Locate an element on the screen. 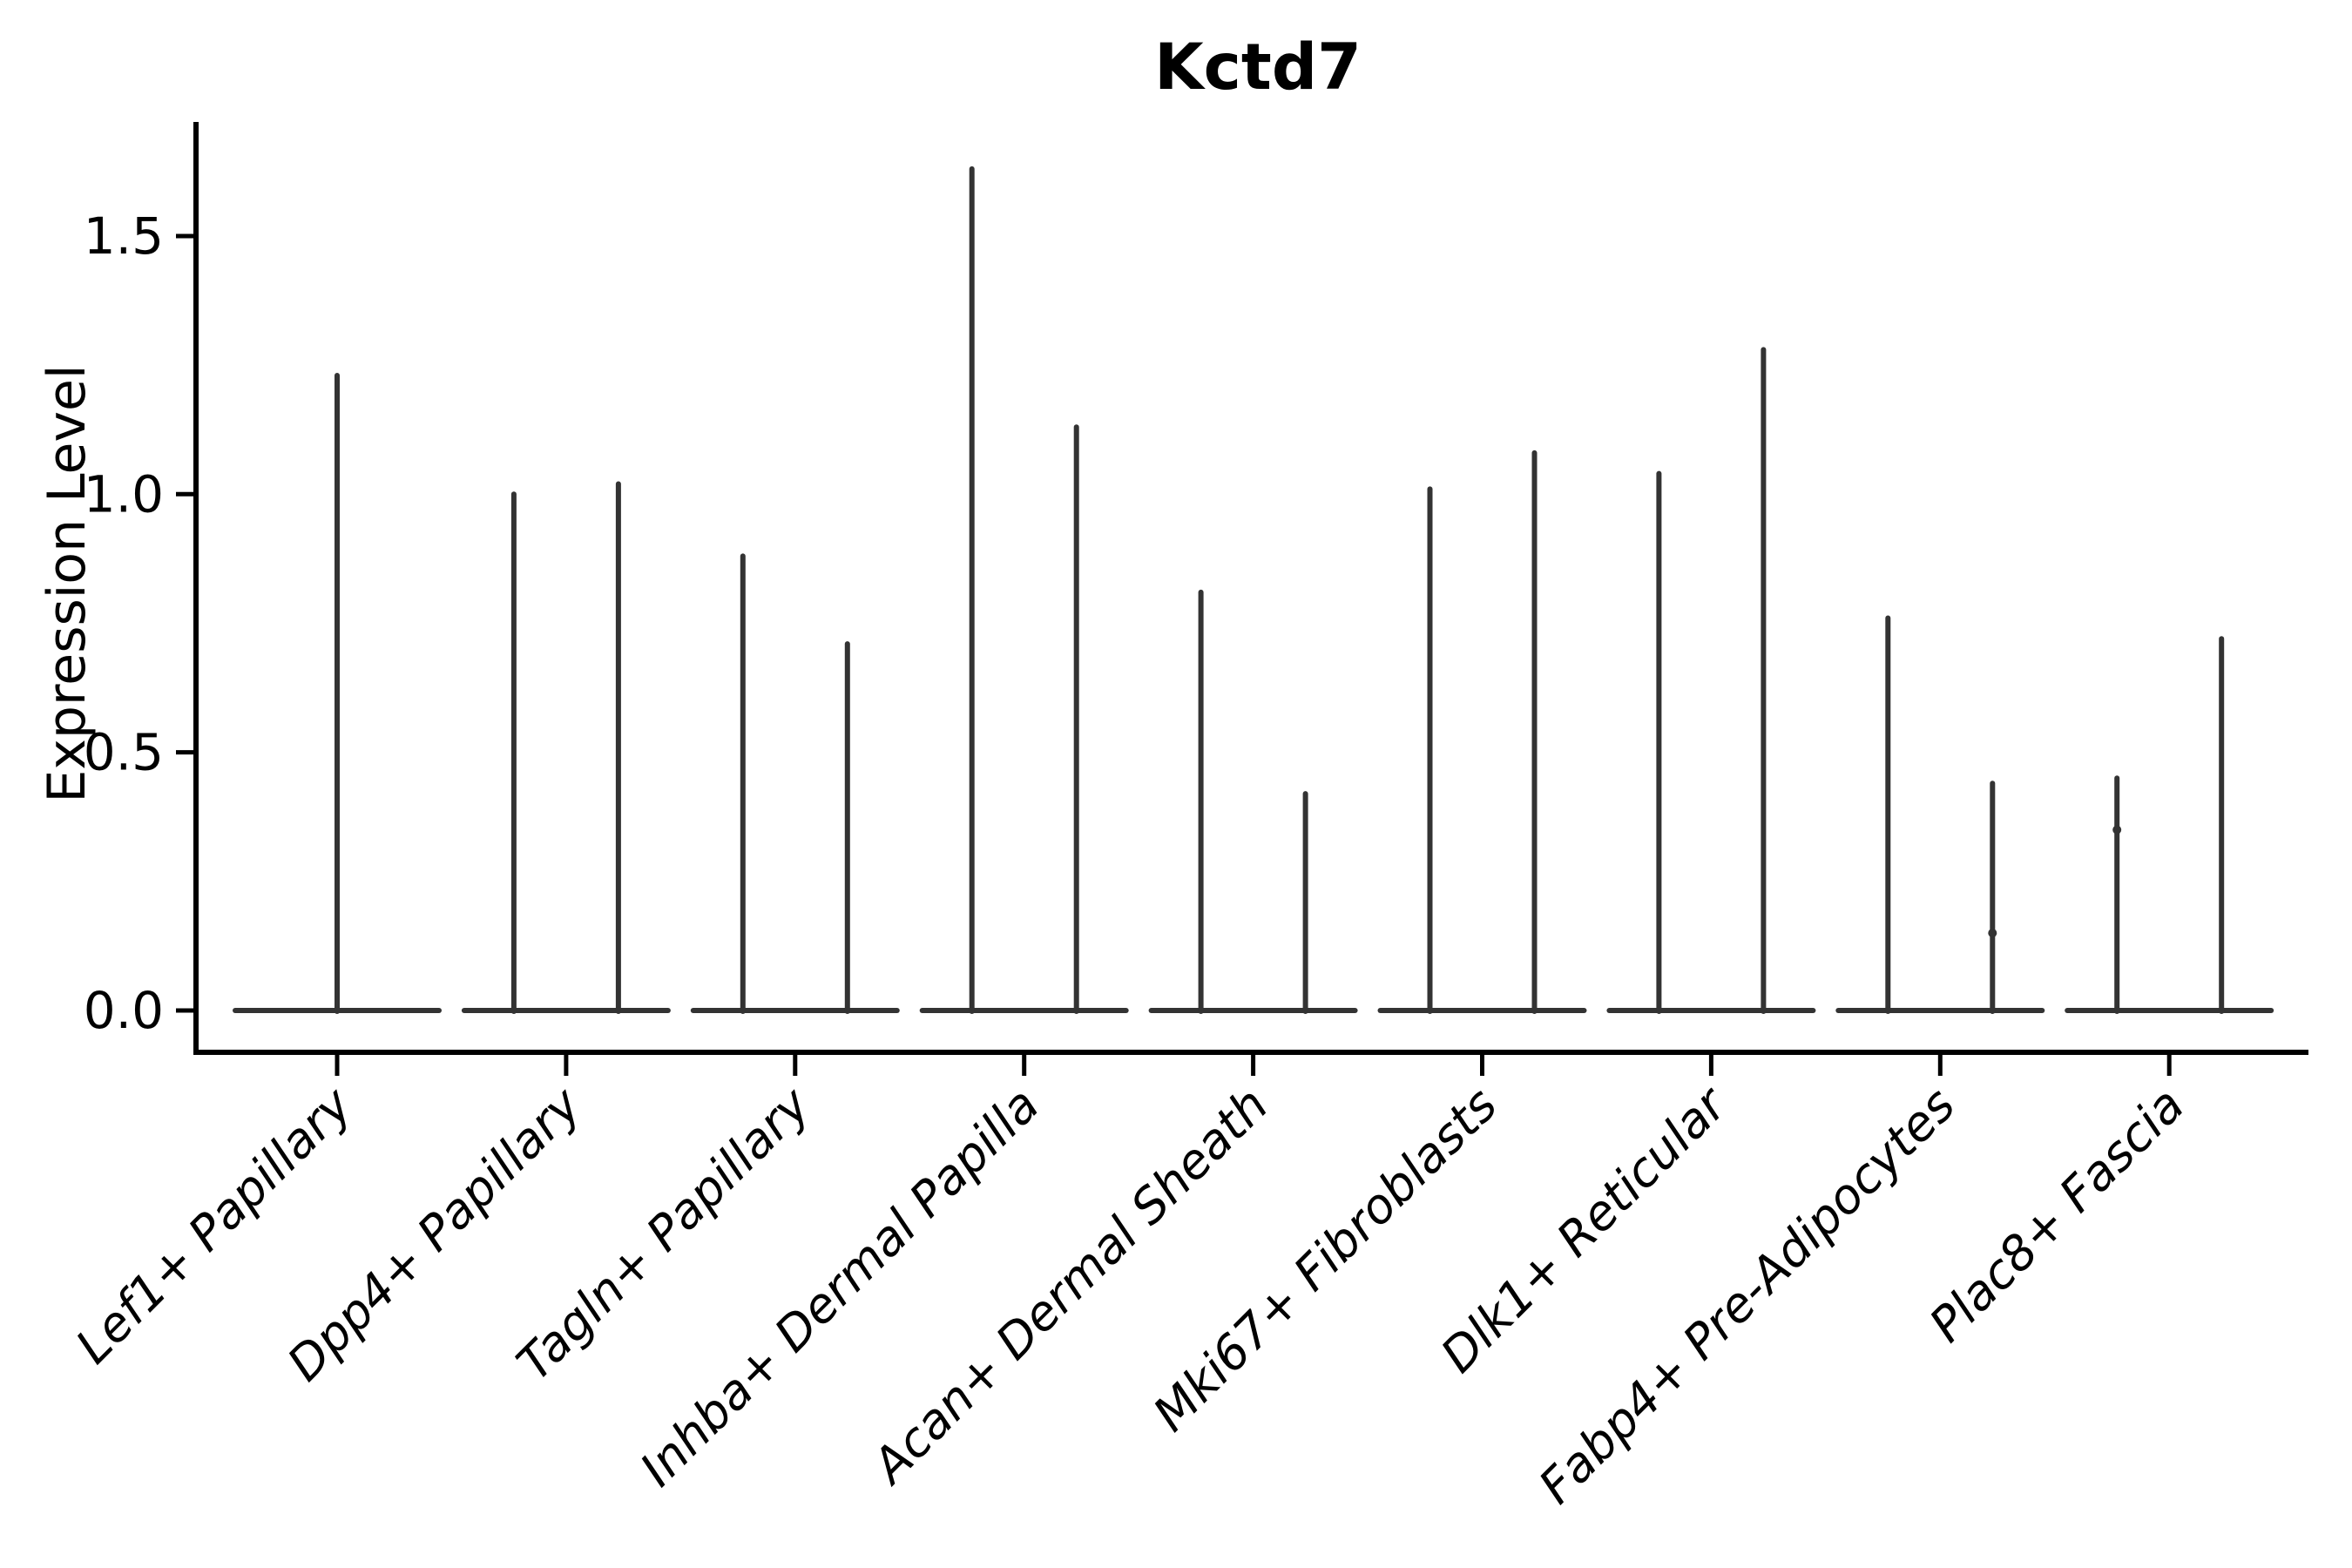  x-category-label: Acan+ Dermal Sheath is located at coordinates (1069, 1286).